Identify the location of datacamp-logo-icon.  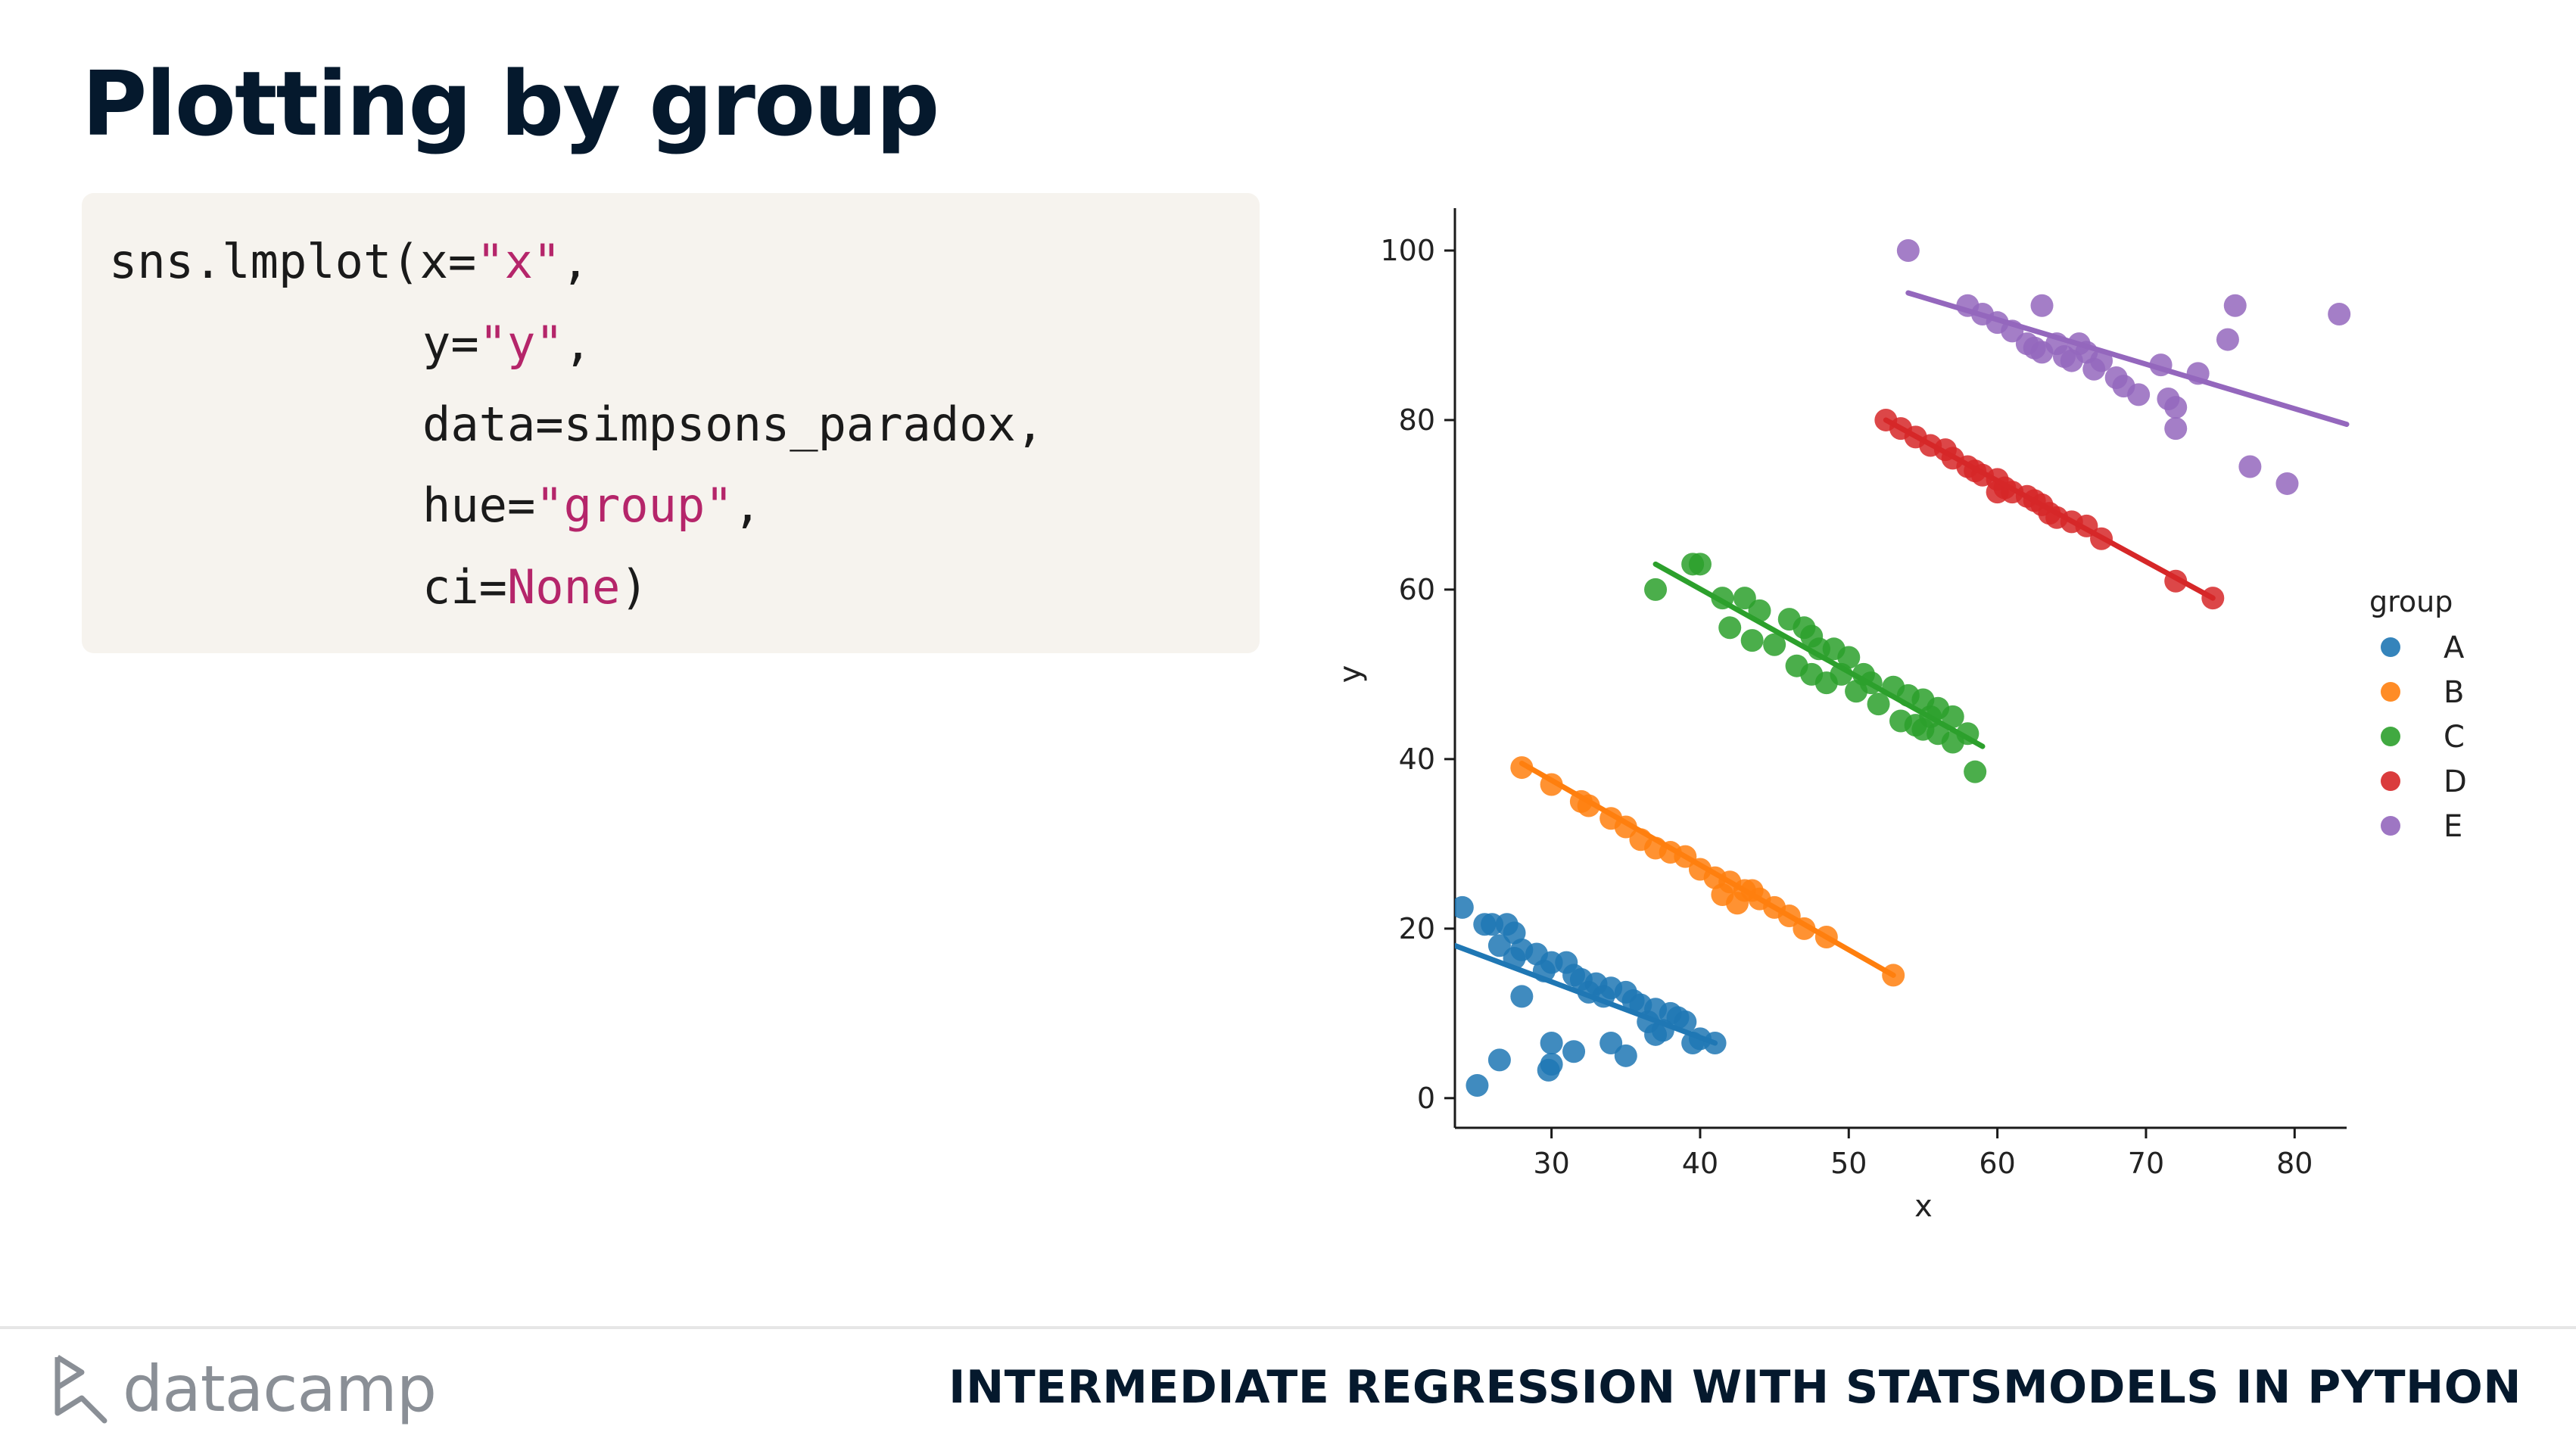
(81, 1390).